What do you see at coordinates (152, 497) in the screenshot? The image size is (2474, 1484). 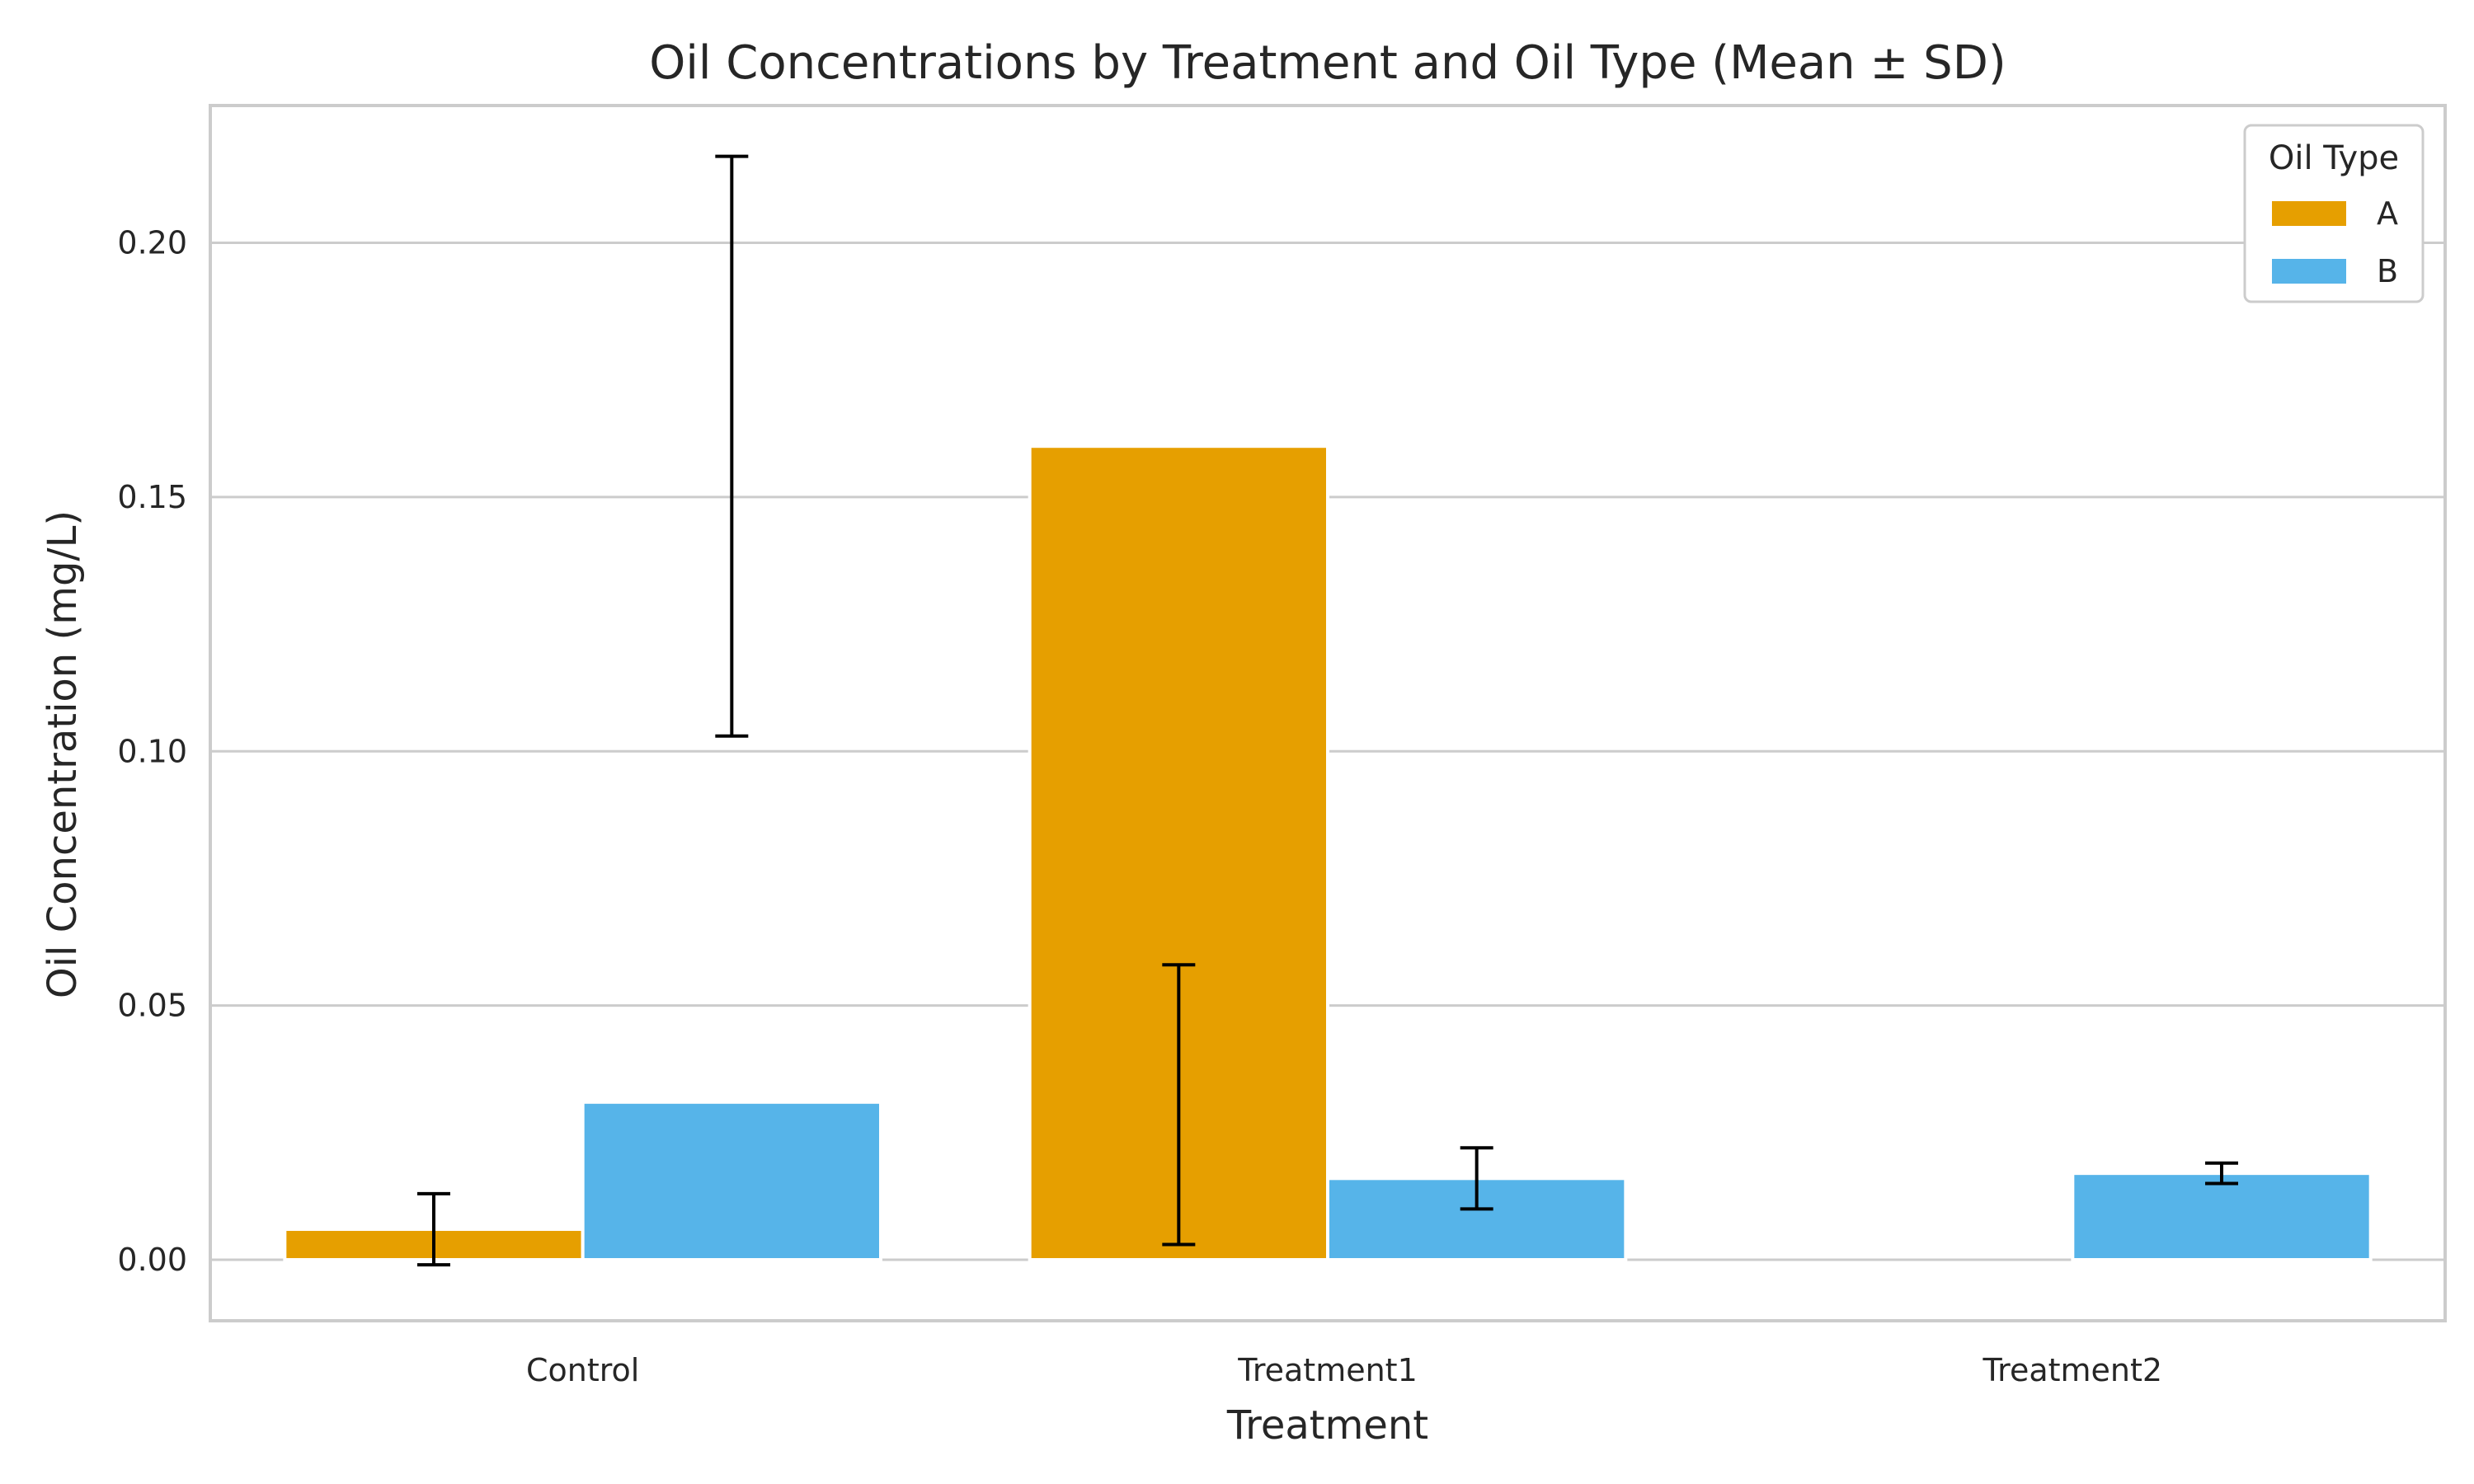 I see `y-tick-label: 0.15` at bounding box center [152, 497].